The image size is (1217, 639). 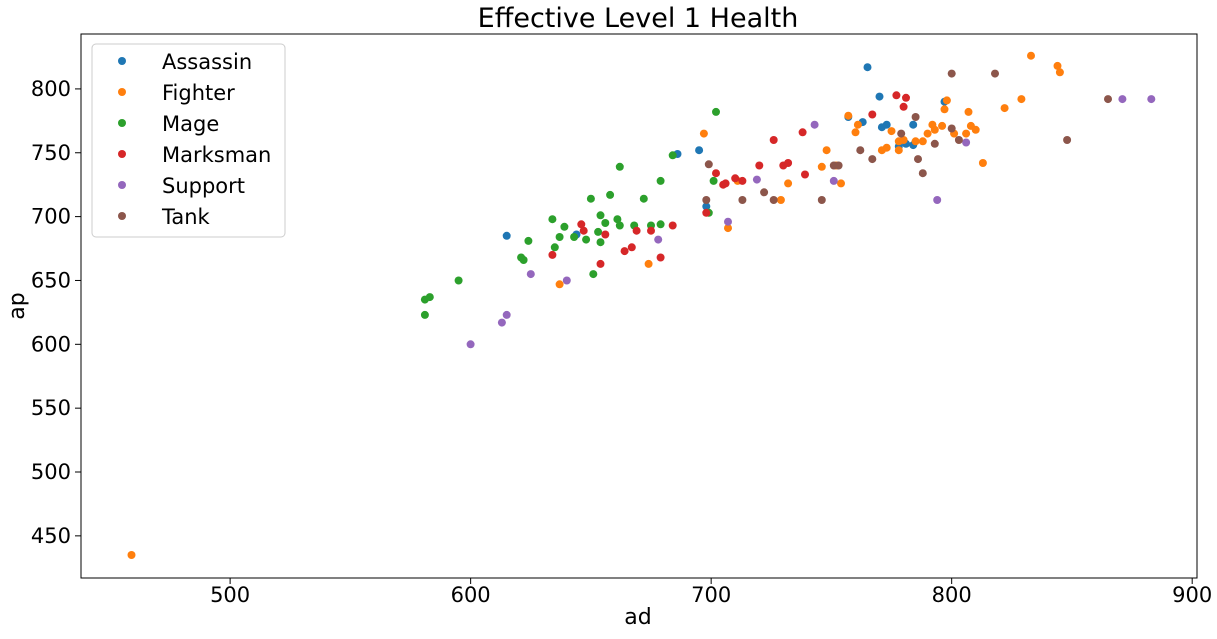 What do you see at coordinates (51, 472) in the screenshot?
I see `y-tick-label: 500` at bounding box center [51, 472].